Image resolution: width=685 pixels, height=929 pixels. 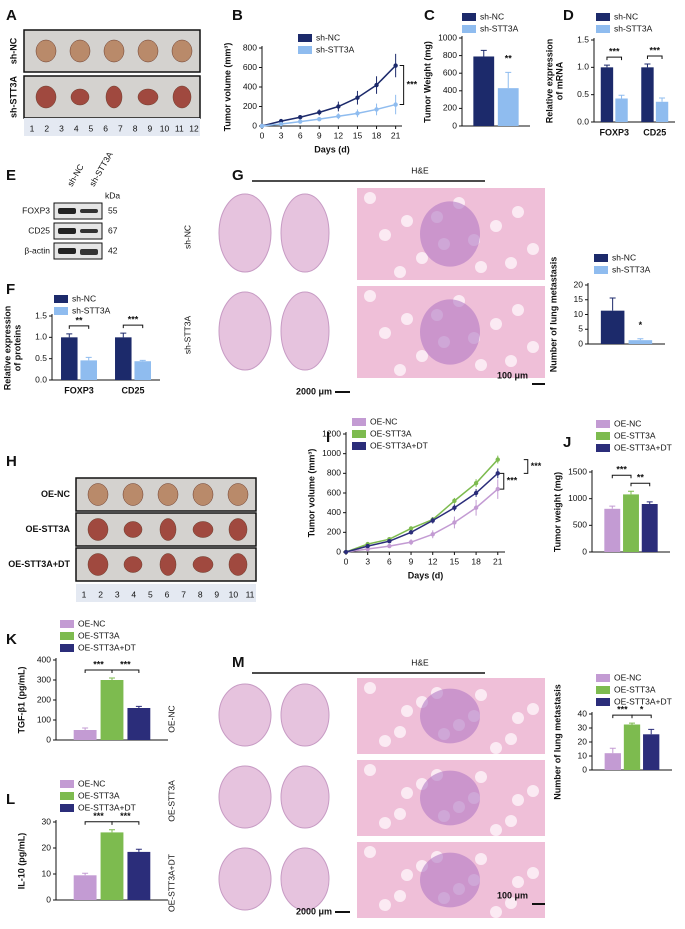 What do you see at coordinates (450, 332) in the screenshot?
I see `lesion` at bounding box center [450, 332].